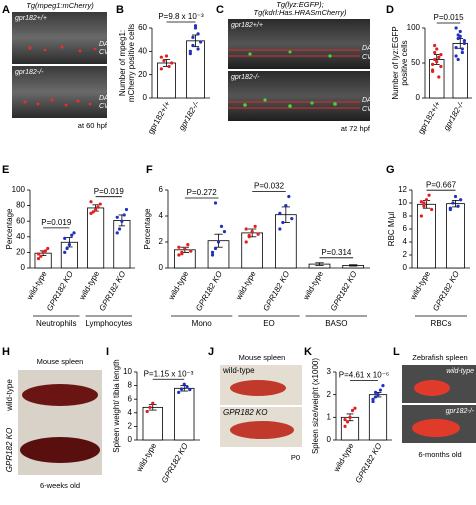  I want to click on y-axis-label: Number of mpeg1:, so click(122, 63).